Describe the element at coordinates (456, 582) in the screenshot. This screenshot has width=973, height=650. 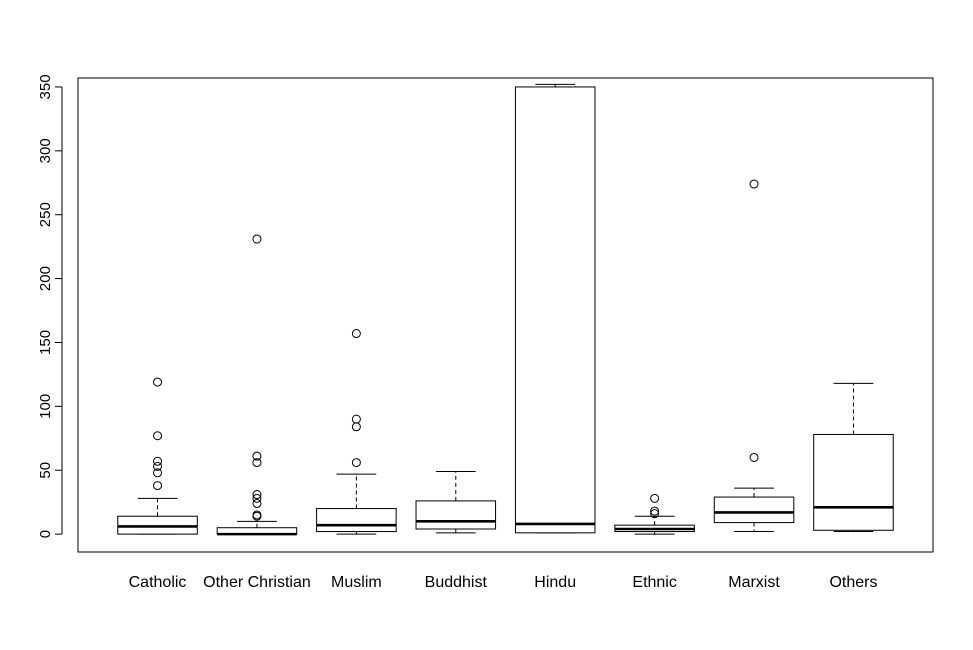
I see `x-category-label: Buddhist` at that location.